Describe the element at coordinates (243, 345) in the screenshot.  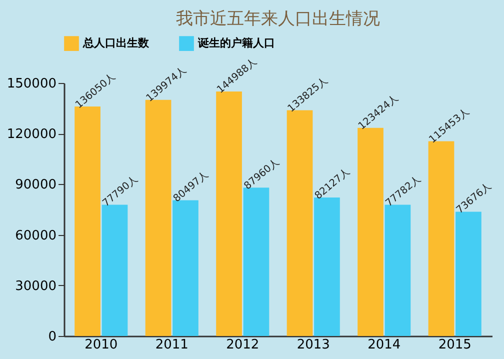
I see `x-tick-label: 2012` at that location.